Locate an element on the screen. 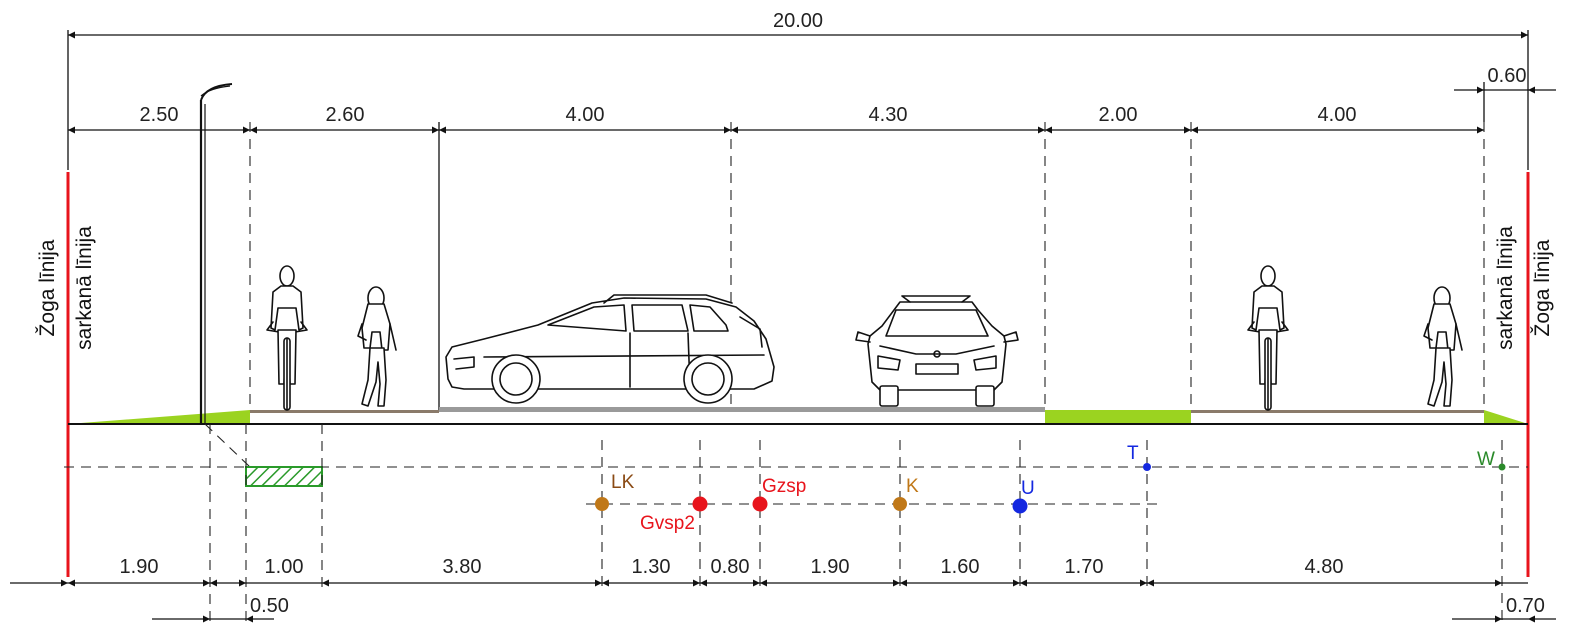 This screenshot has height=623, width=1594. segment-label: 1.00 is located at coordinates (284, 567).